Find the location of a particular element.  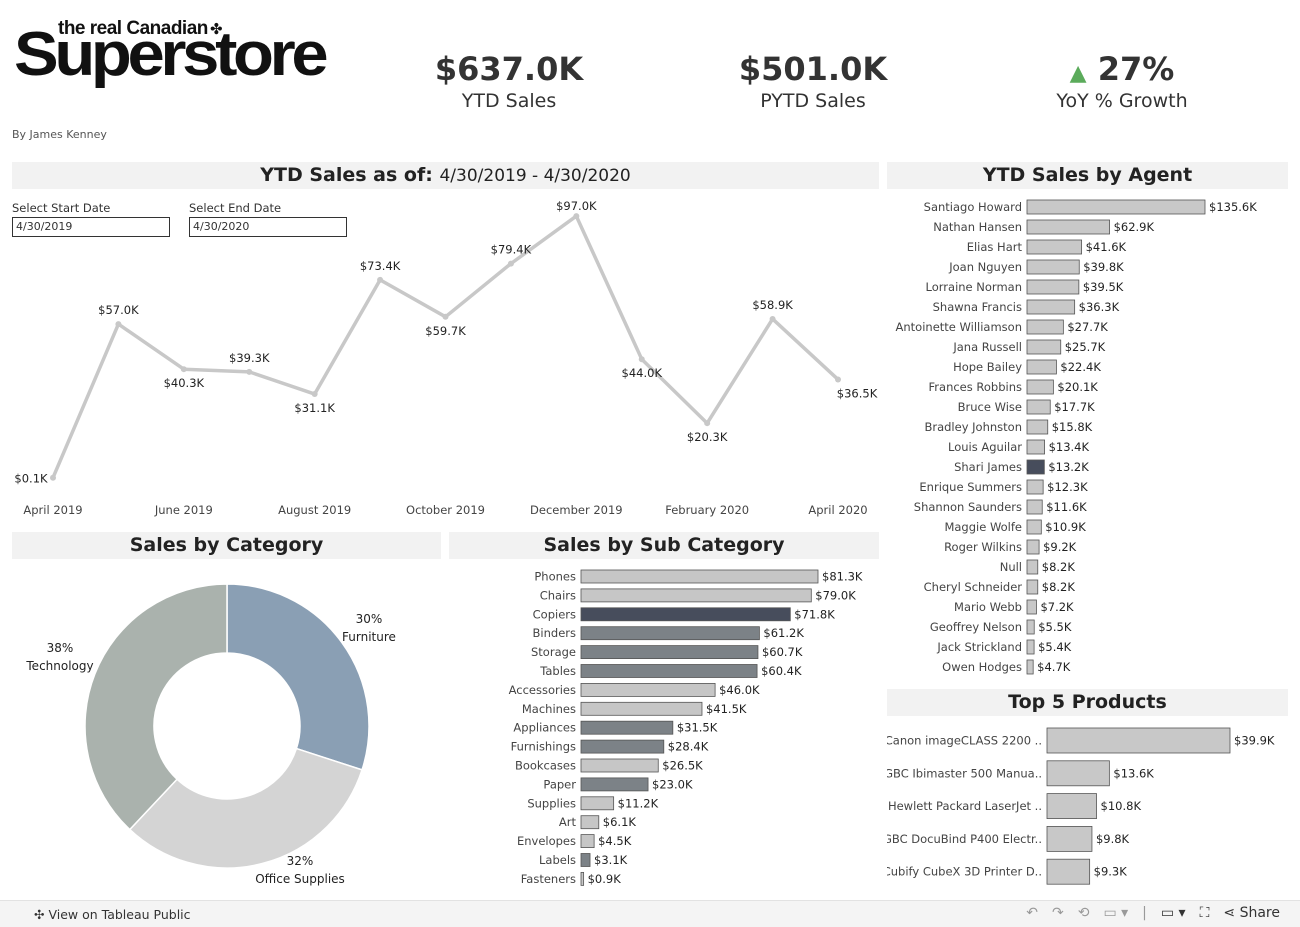

bar-value-label: $3.1K is located at coordinates (611, 860).